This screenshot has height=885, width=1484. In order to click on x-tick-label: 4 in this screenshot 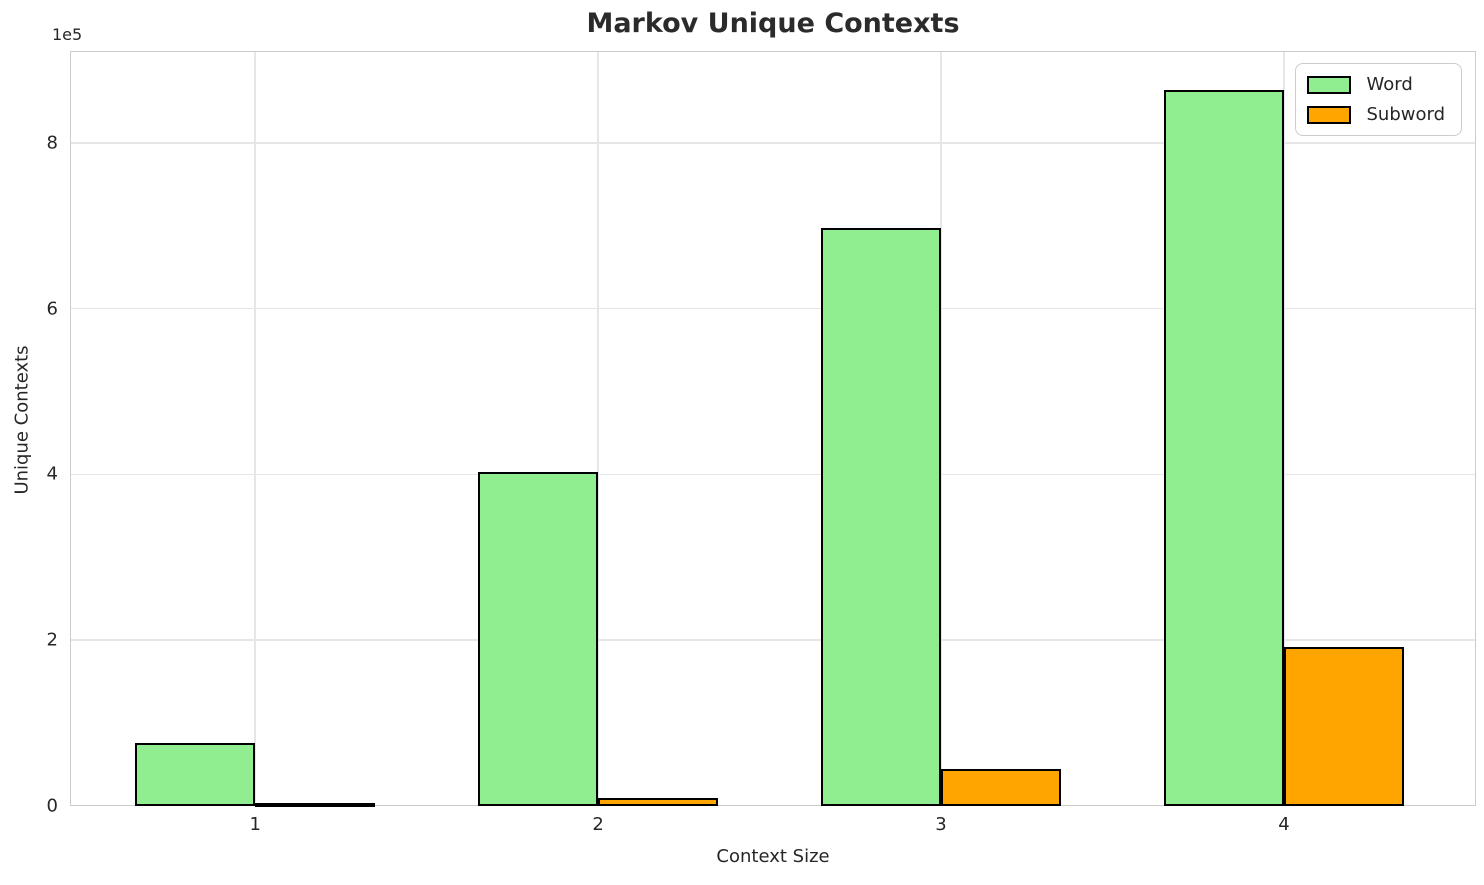, I will do `click(1284, 824)`.